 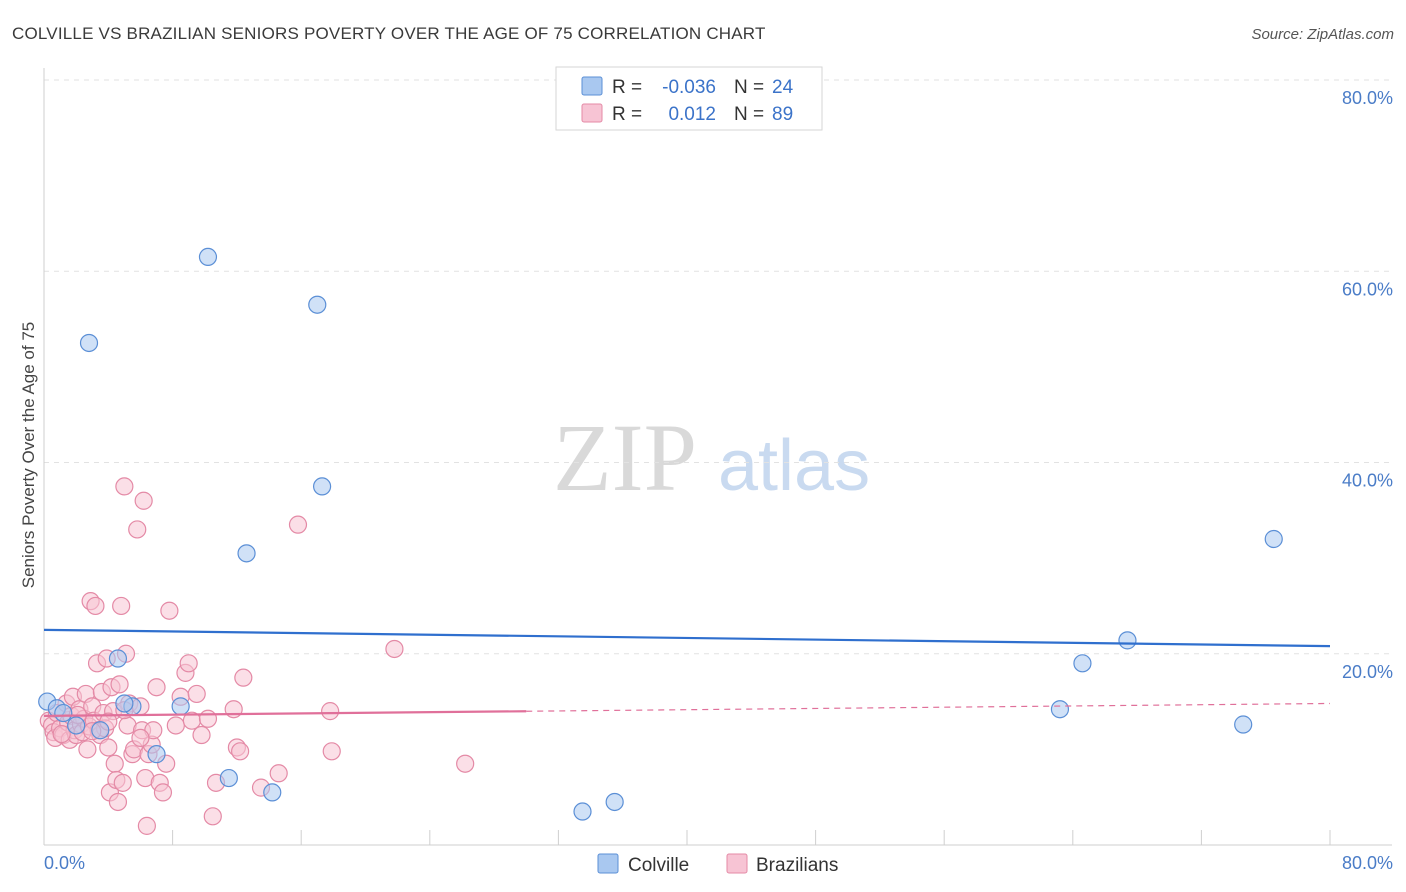 I want to click on brazilians-points, so click(x=257, y=656).